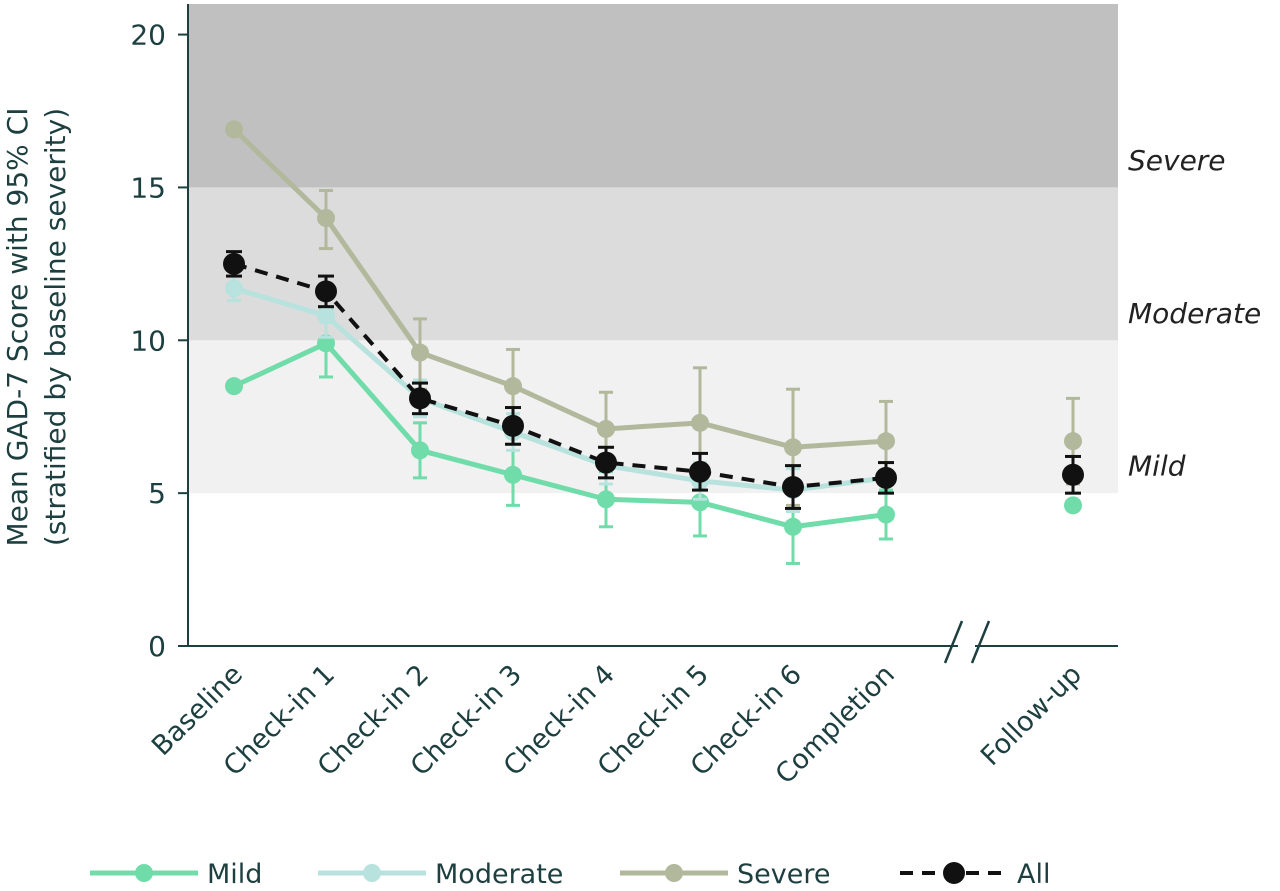 The image size is (1280, 891). Describe the element at coordinates (148, 187) in the screenshot. I see `y-tick-label: 15` at that location.